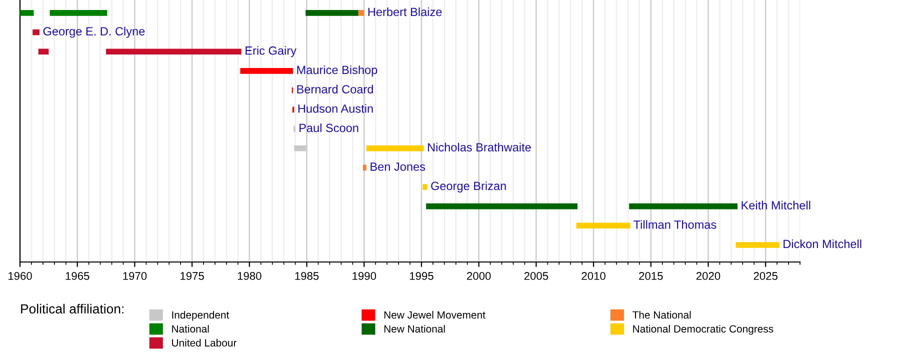  Describe the element at coordinates (405, 11) in the screenshot. I see `y-tick-label: Herbert Blaize` at that location.